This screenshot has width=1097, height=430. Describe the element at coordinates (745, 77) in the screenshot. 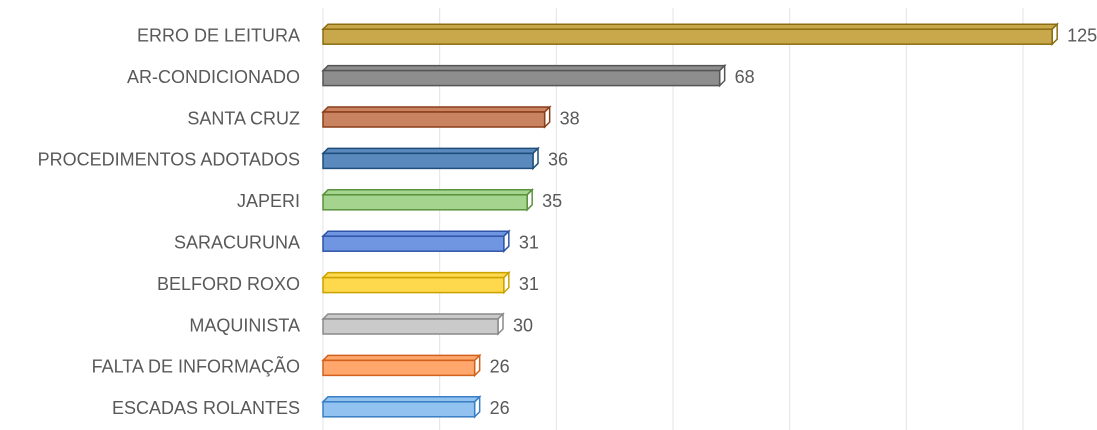

I see `value-label: 68` at that location.